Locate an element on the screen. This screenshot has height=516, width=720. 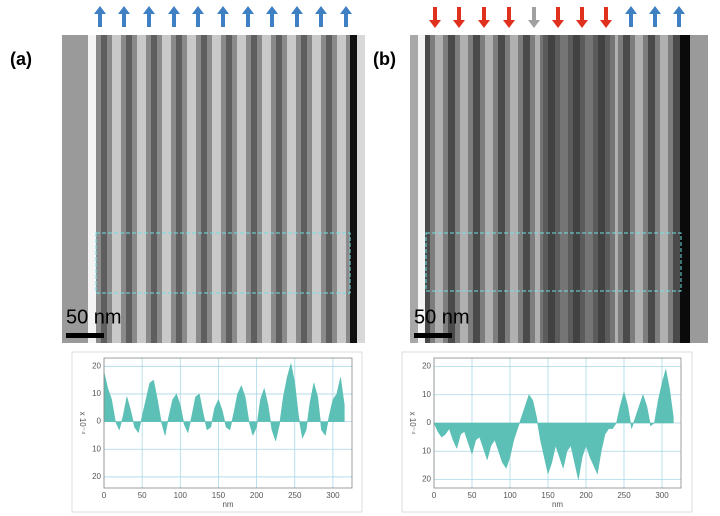
chart-frame is located at coordinates (217, 432).